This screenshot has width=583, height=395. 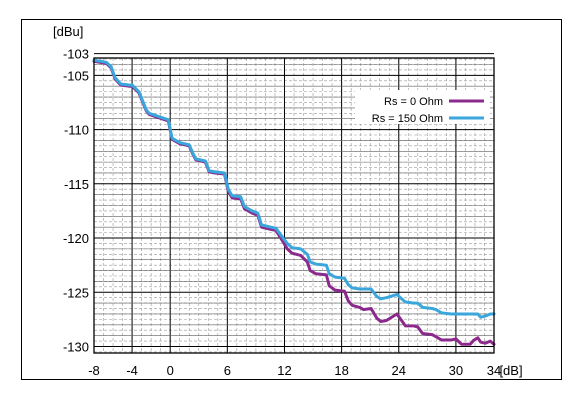 I want to click on x-tick-labels: -8 -4 0 6 12 18 24 30 34, so click(x=294, y=370).